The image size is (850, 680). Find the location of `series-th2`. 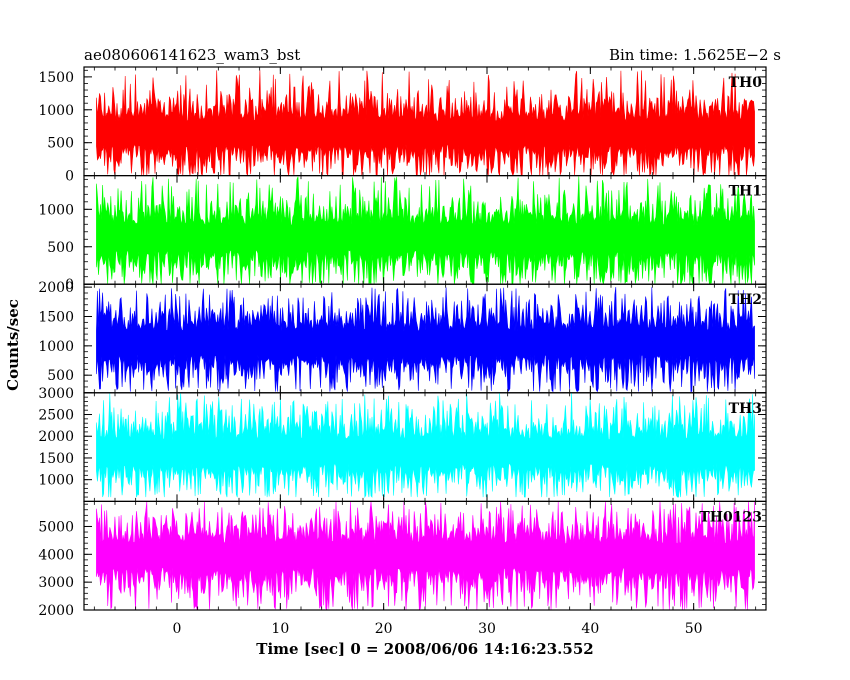

series-th2 is located at coordinates (425, 340).